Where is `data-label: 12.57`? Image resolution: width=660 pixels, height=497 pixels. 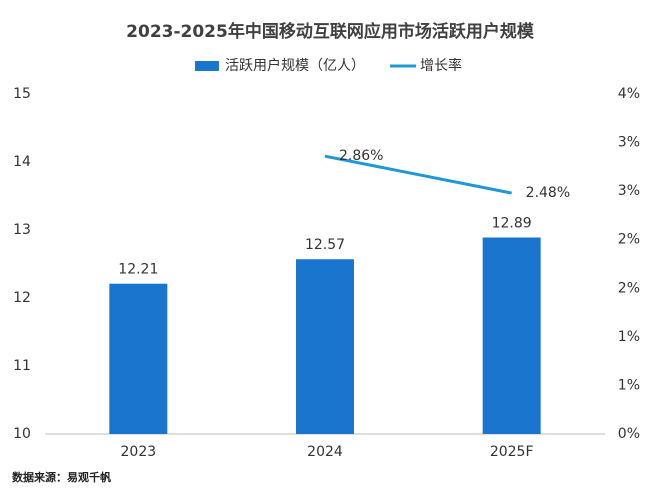
data-label: 12.57 is located at coordinates (325, 245).